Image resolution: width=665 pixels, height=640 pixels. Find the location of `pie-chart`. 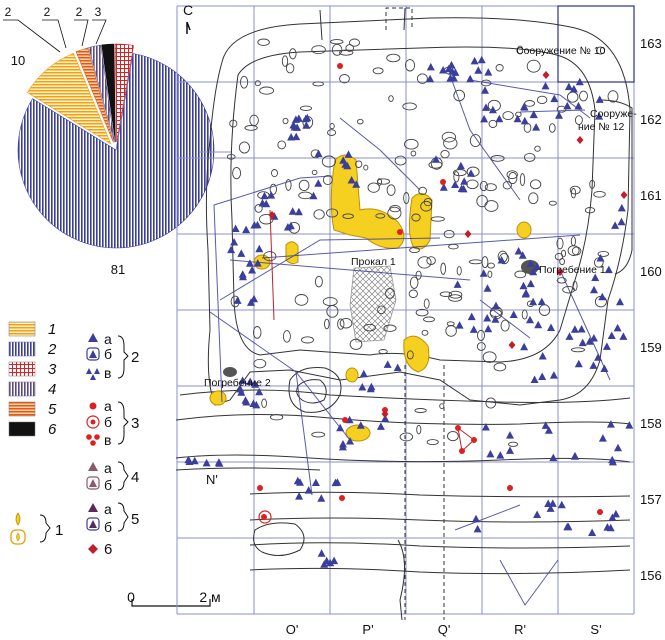

pie-chart is located at coordinates (116, 146).